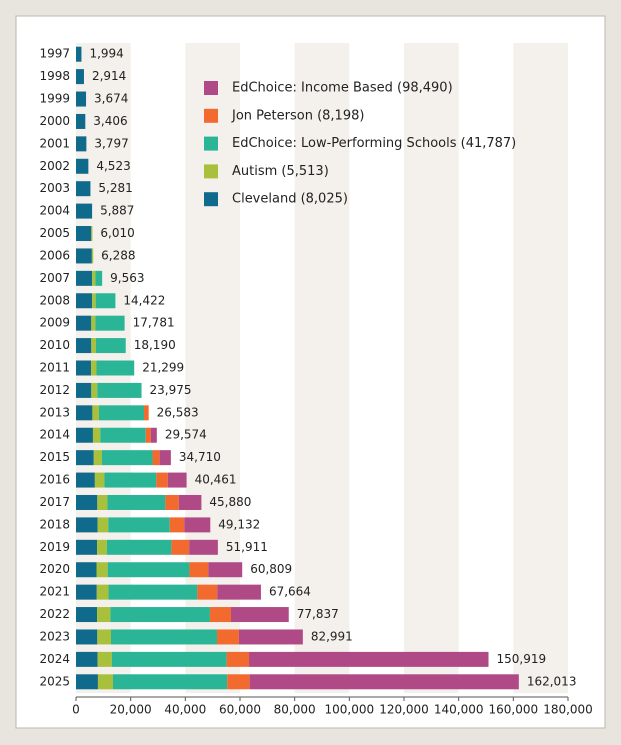  I want to click on x-tick-label: 60,000, so click(240, 710).